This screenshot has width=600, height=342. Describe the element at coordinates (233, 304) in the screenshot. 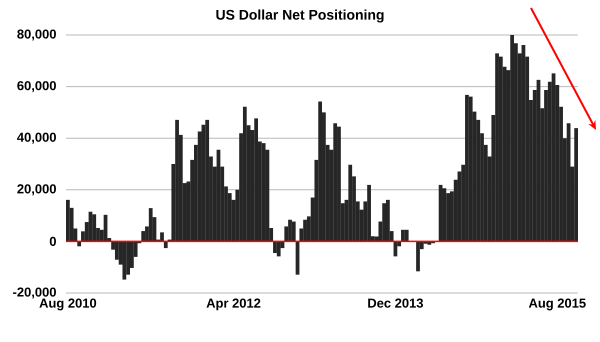

I see `x-tick-label: Apr 2012` at that location.